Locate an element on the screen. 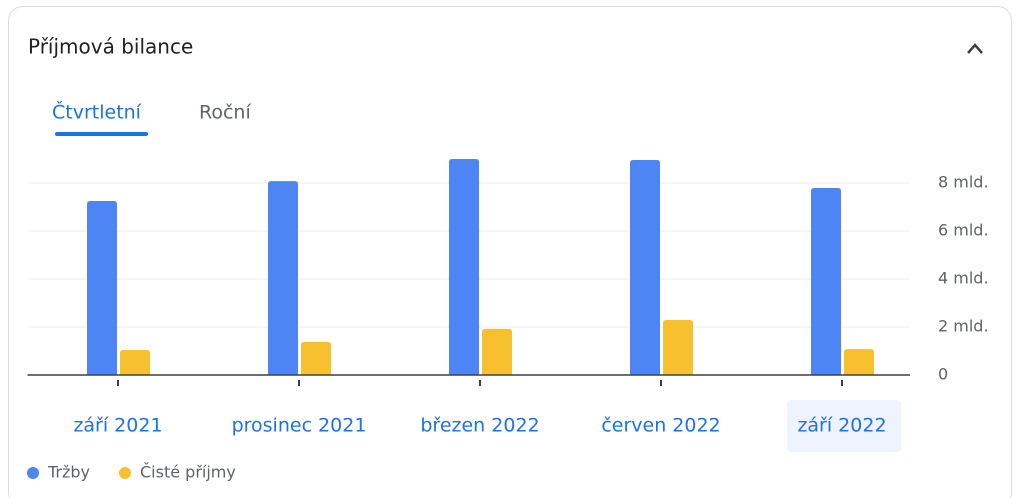 This screenshot has width=1020, height=498. x-tick-label: září 2022 is located at coordinates (841, 426).